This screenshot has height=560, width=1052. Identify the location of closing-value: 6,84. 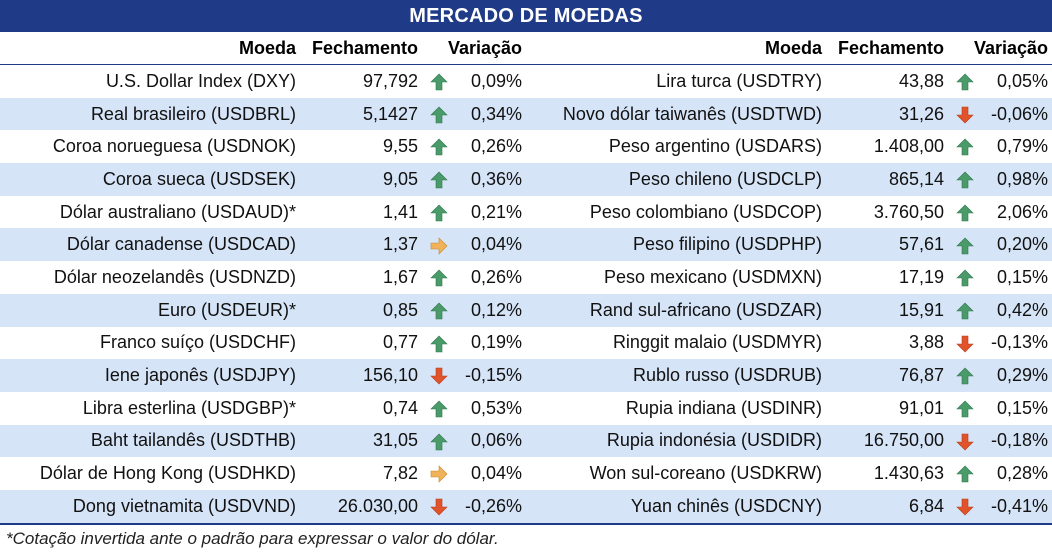
(887, 507).